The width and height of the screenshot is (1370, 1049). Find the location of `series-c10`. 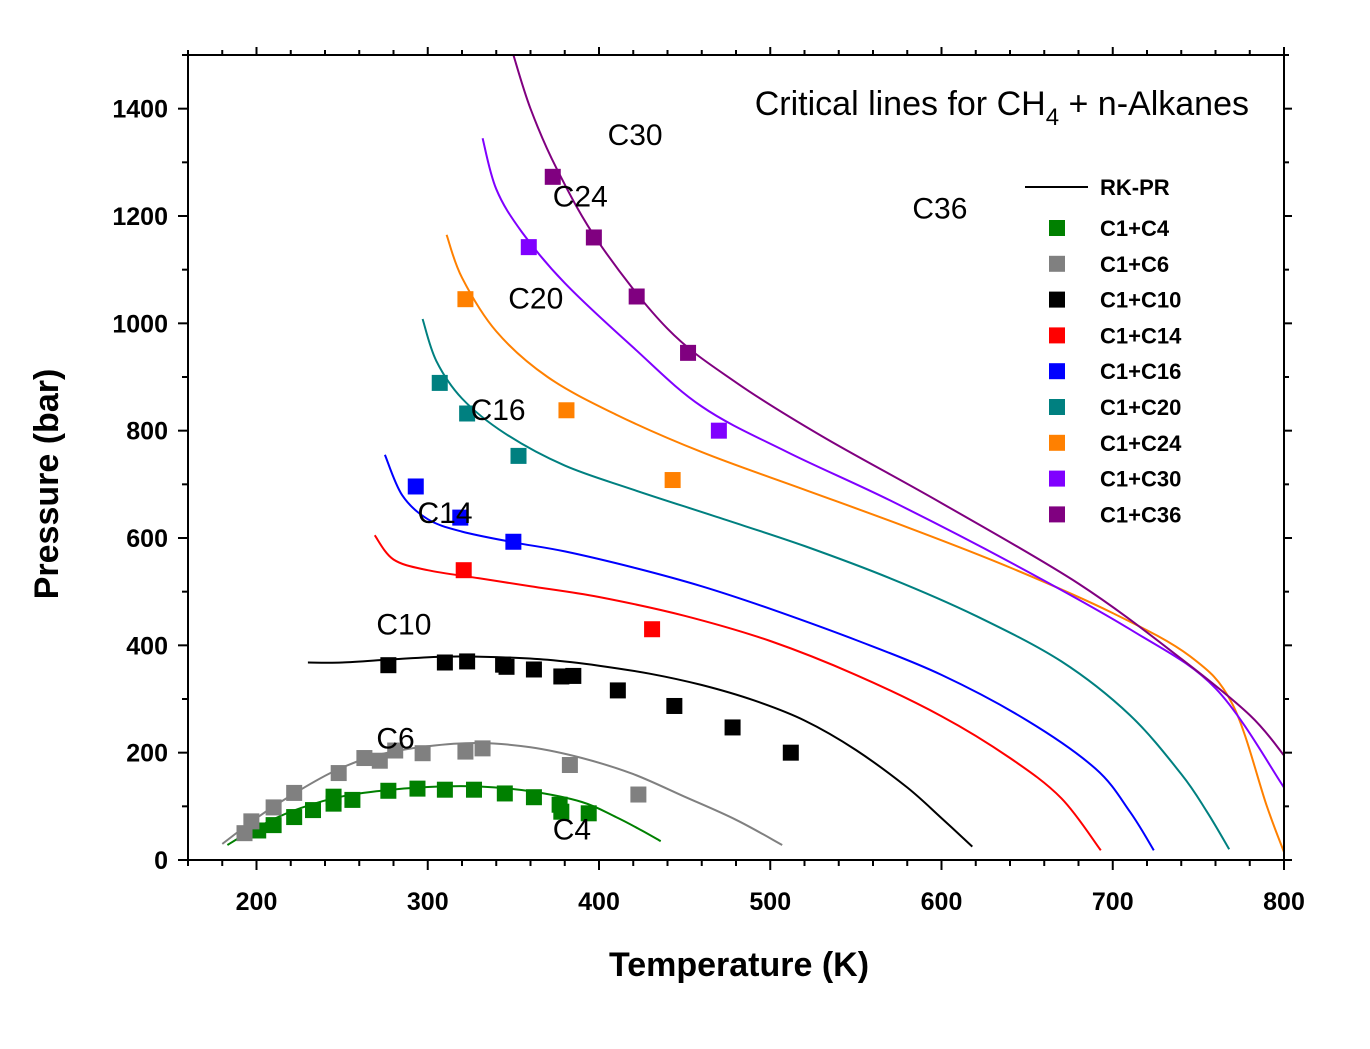

series-c10 is located at coordinates (640, 750).